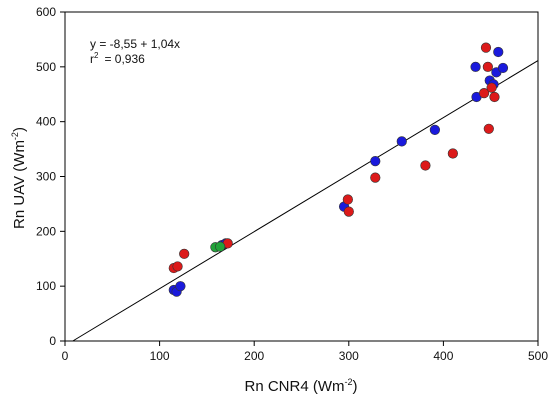 This screenshot has width=550, height=401. Describe the element at coordinates (135, 44) in the screenshot. I see `regression-equation: y = -8,55 + 1,04x` at that location.